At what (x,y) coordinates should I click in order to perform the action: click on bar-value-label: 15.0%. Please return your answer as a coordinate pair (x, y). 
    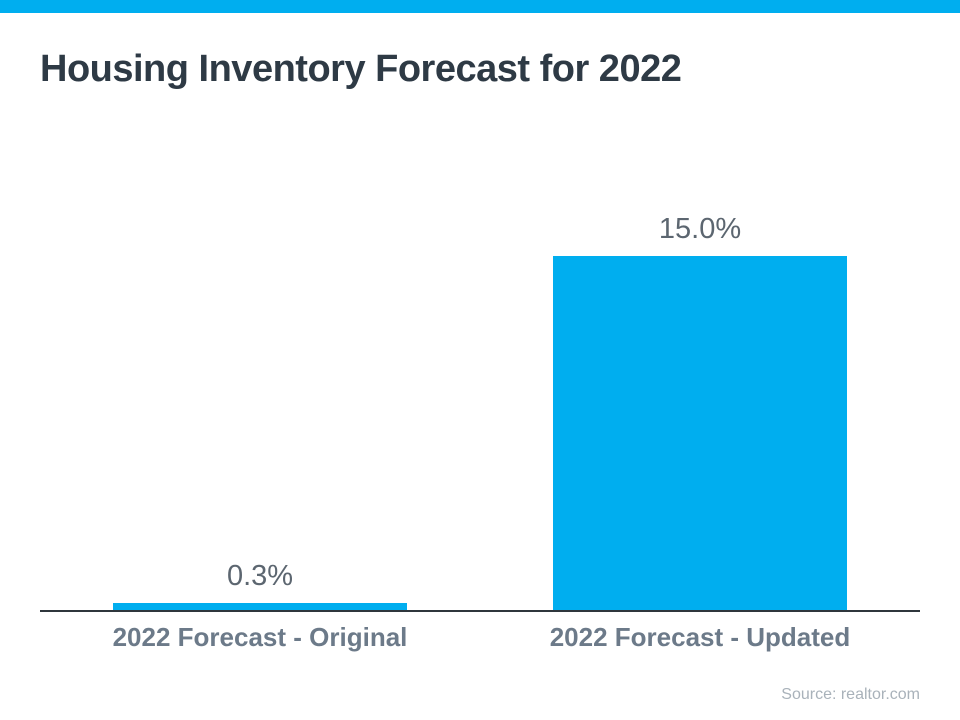
    Looking at the image, I should click on (700, 229).